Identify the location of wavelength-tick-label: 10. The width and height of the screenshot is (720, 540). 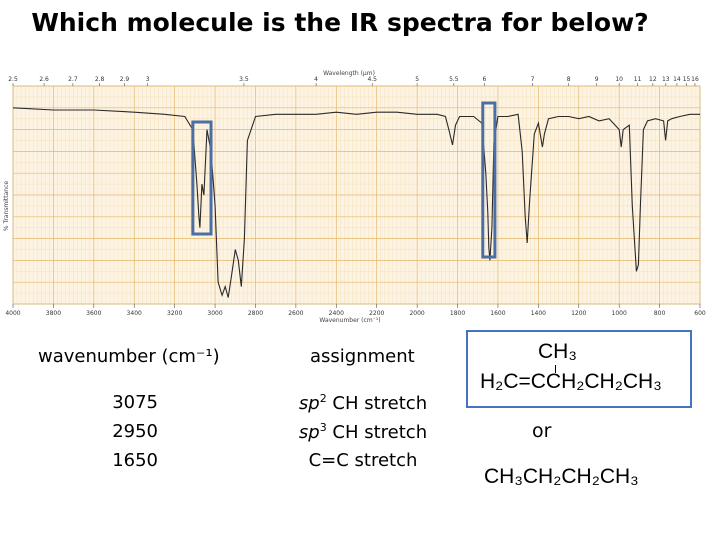
(619, 79).